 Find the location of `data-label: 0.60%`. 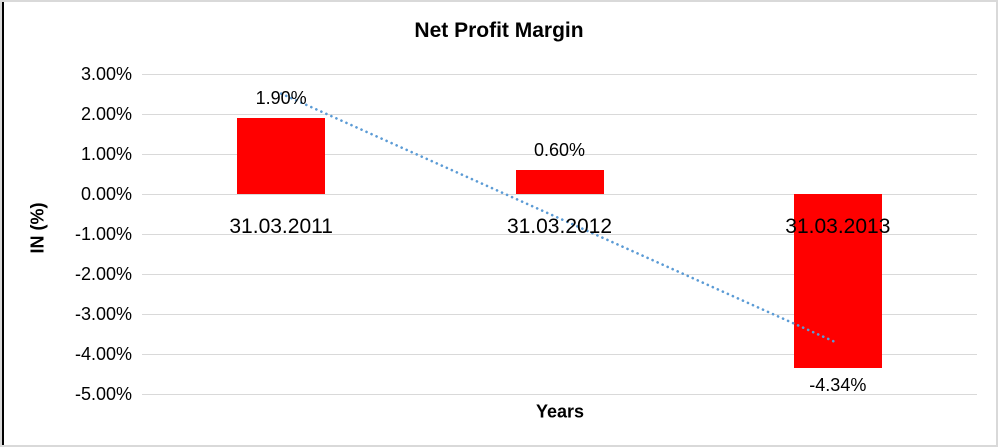

data-label: 0.60% is located at coordinates (559, 150).